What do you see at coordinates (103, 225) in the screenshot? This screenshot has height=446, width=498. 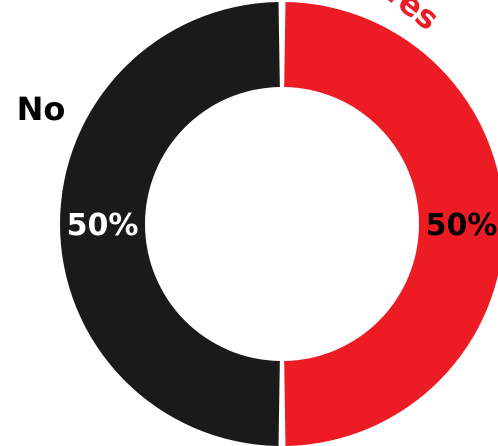 I see `value-label-no: 50%` at bounding box center [103, 225].